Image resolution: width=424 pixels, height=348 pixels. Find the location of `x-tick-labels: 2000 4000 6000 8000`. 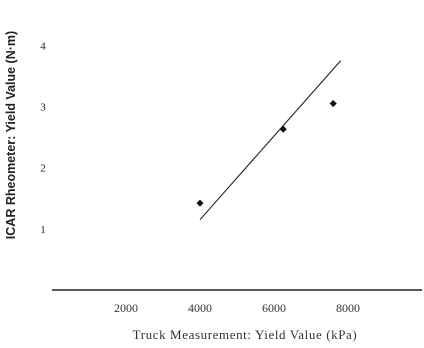

x-tick-labels: 2000 4000 6000 8000 is located at coordinates (237, 308).